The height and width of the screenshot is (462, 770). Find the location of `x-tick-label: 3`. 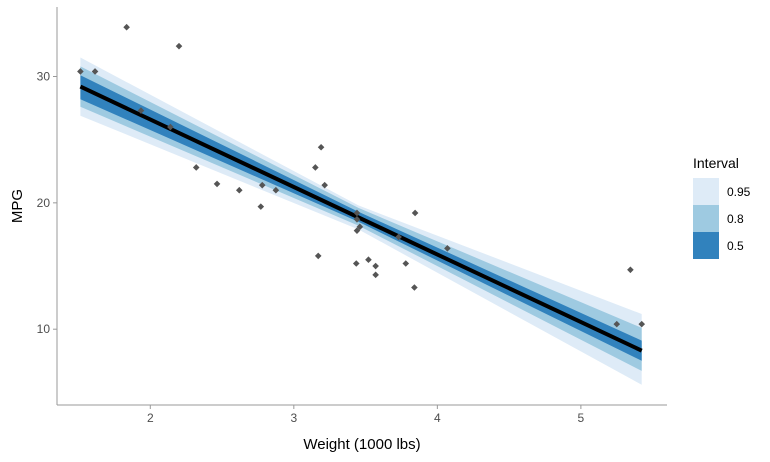

x-tick-label: 3 is located at coordinates (293, 418).